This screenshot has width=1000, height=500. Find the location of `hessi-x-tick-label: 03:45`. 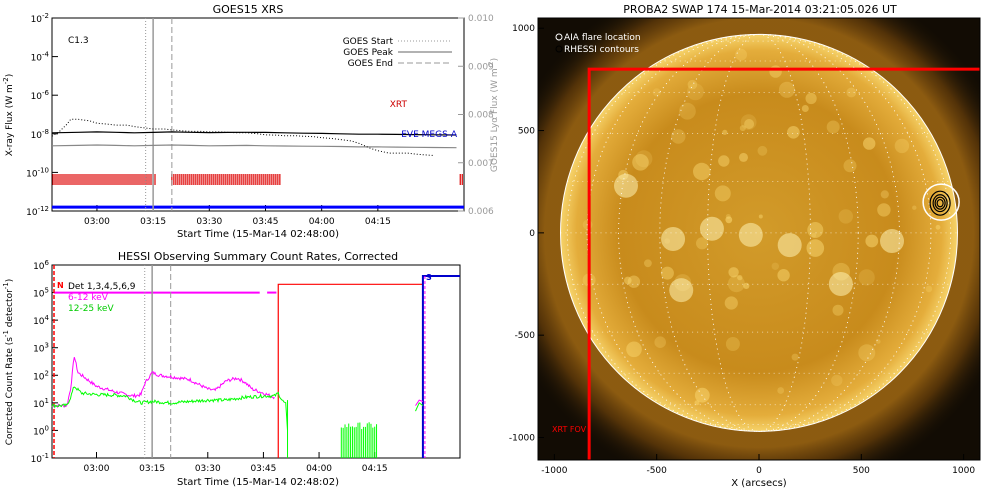

hessi-x-tick-label: 03:45 is located at coordinates (263, 469).